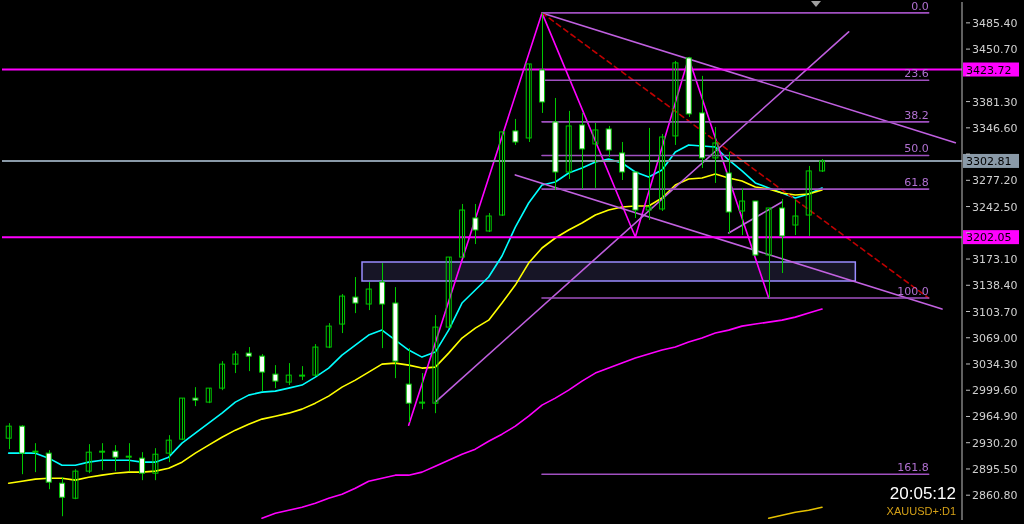  What do you see at coordinates (916, 183) in the screenshot?
I see `annotation: 61.8` at bounding box center [916, 183].